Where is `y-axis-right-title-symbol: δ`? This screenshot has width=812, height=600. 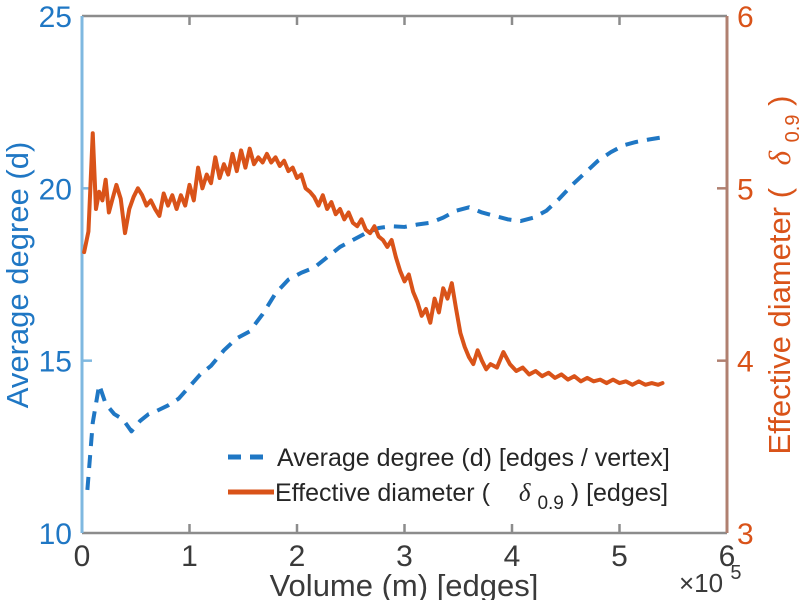
y-axis-right-title-symbol: δ is located at coordinates (779, 157).